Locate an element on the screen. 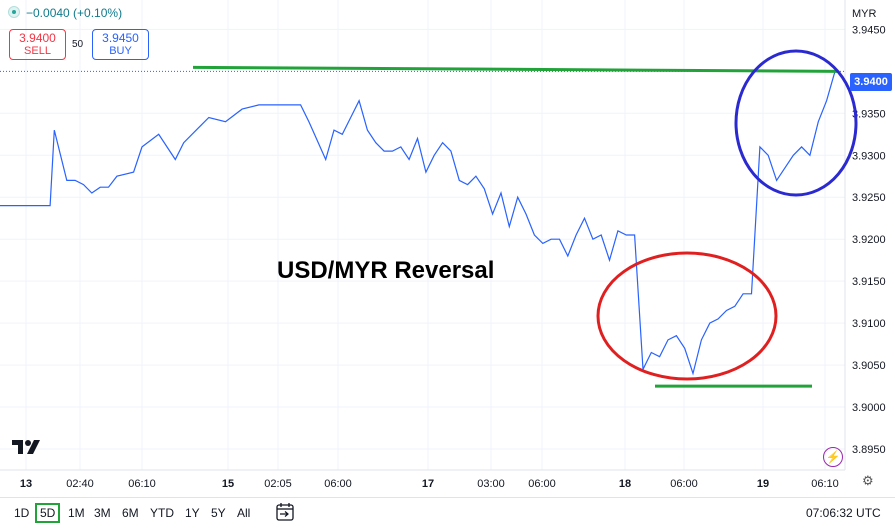  time-tick-label: 02:40 is located at coordinates (80, 484).